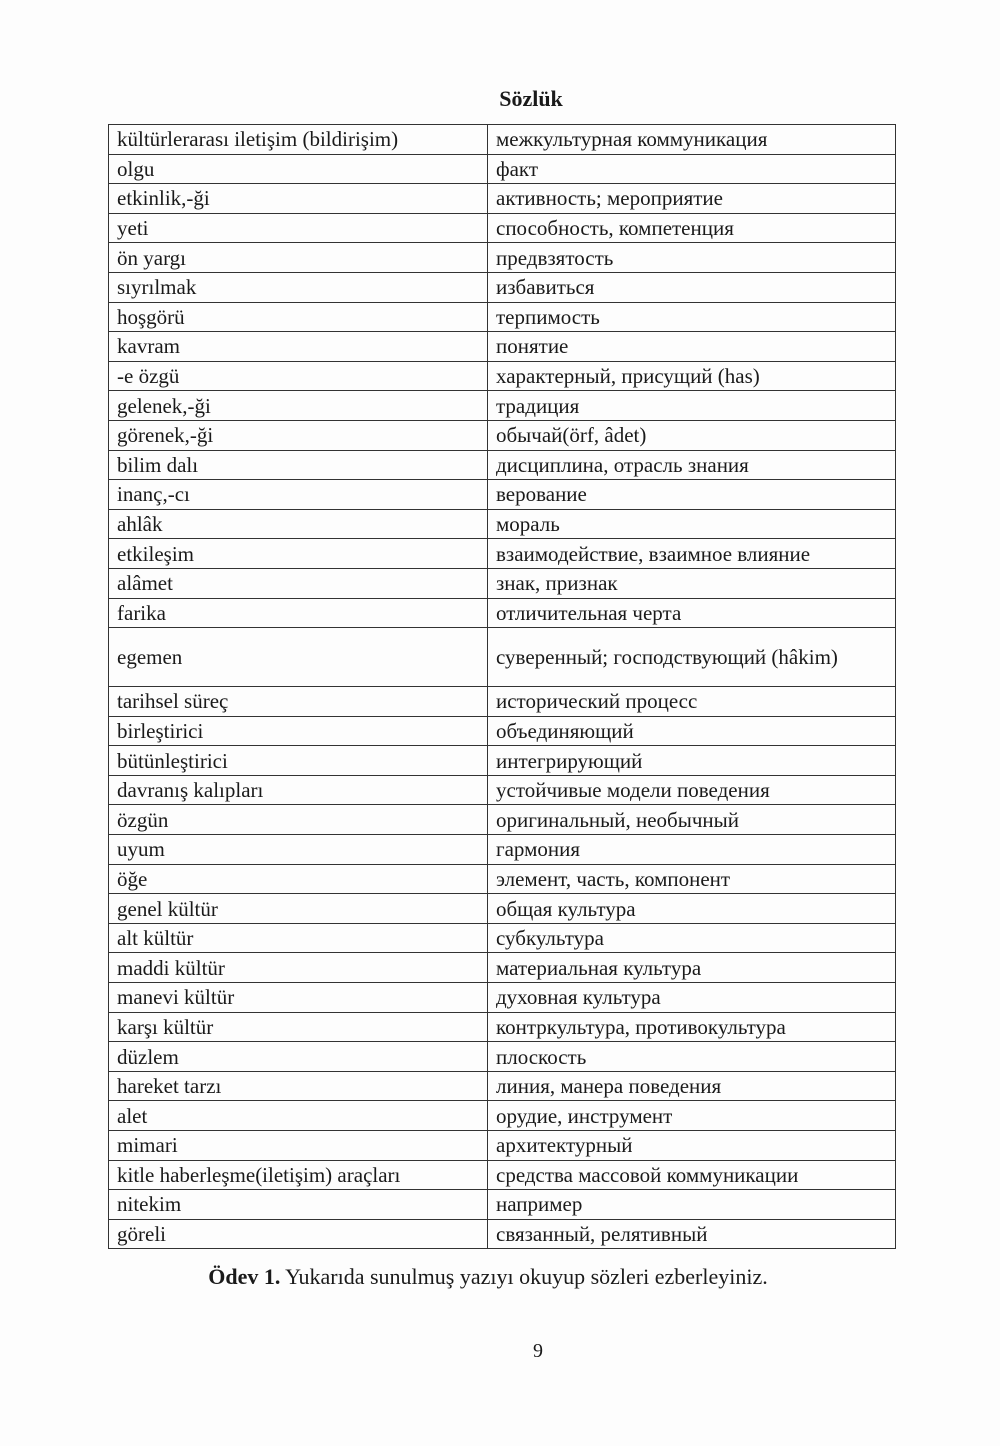 Image resolution: width=1000 pixels, height=1446 pixels. I want to click on turkish-term: farika, so click(298, 613).